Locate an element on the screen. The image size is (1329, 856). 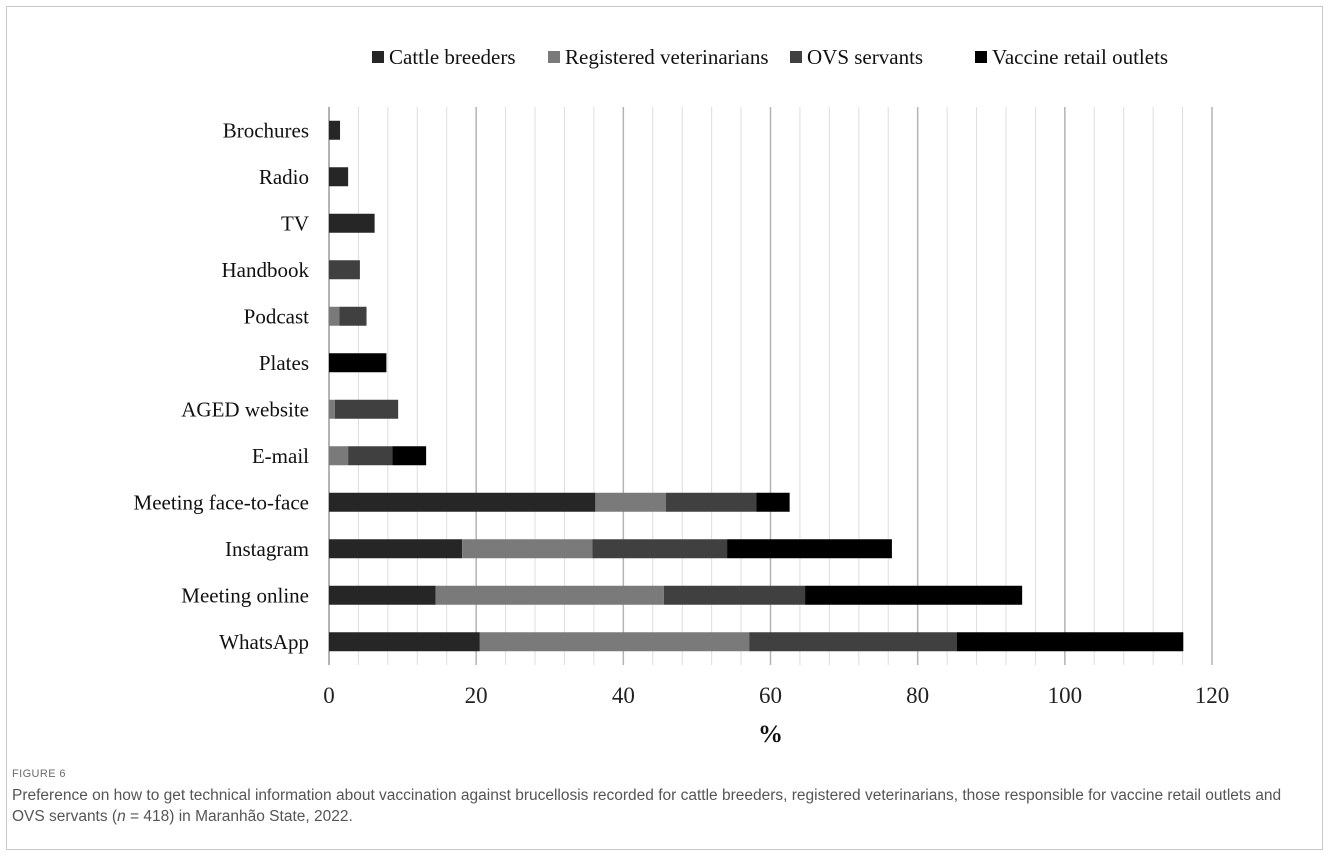
category-label: Plates is located at coordinates (284, 363).